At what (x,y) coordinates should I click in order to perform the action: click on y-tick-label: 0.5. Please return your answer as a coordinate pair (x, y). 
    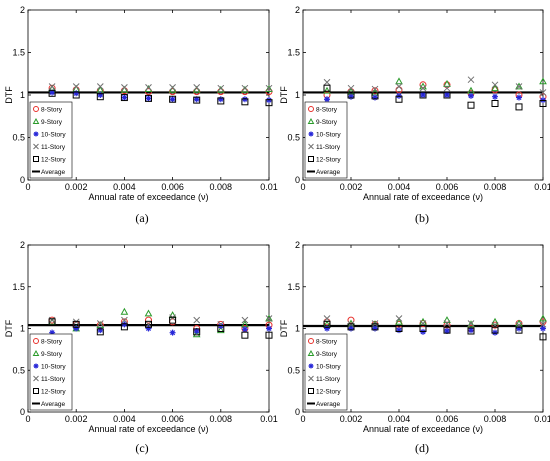
    Looking at the image, I should click on (293, 370).